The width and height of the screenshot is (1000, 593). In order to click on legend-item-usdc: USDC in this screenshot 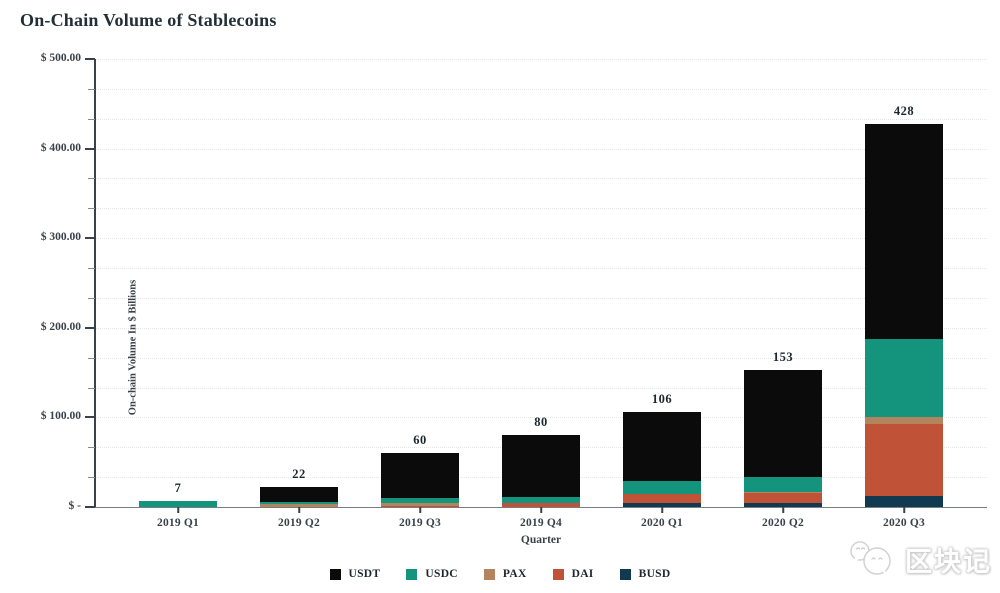, I will do `click(432, 574)`.